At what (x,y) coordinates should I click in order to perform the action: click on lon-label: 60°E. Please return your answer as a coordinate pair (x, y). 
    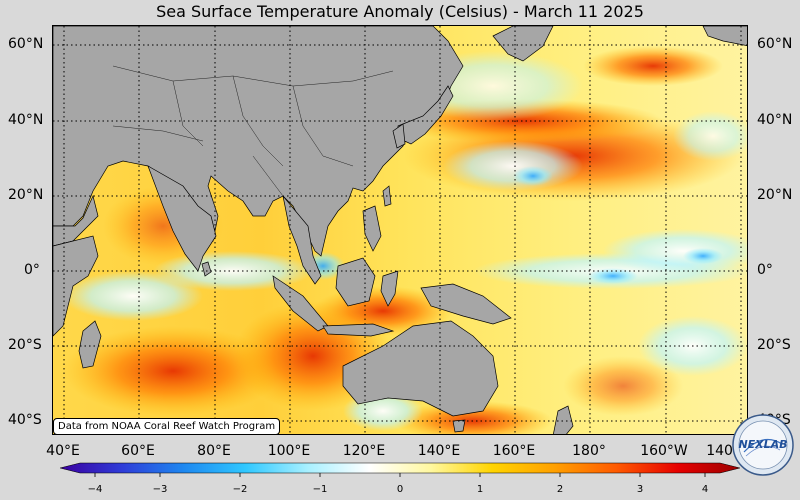
    Looking at the image, I should click on (138, 451).